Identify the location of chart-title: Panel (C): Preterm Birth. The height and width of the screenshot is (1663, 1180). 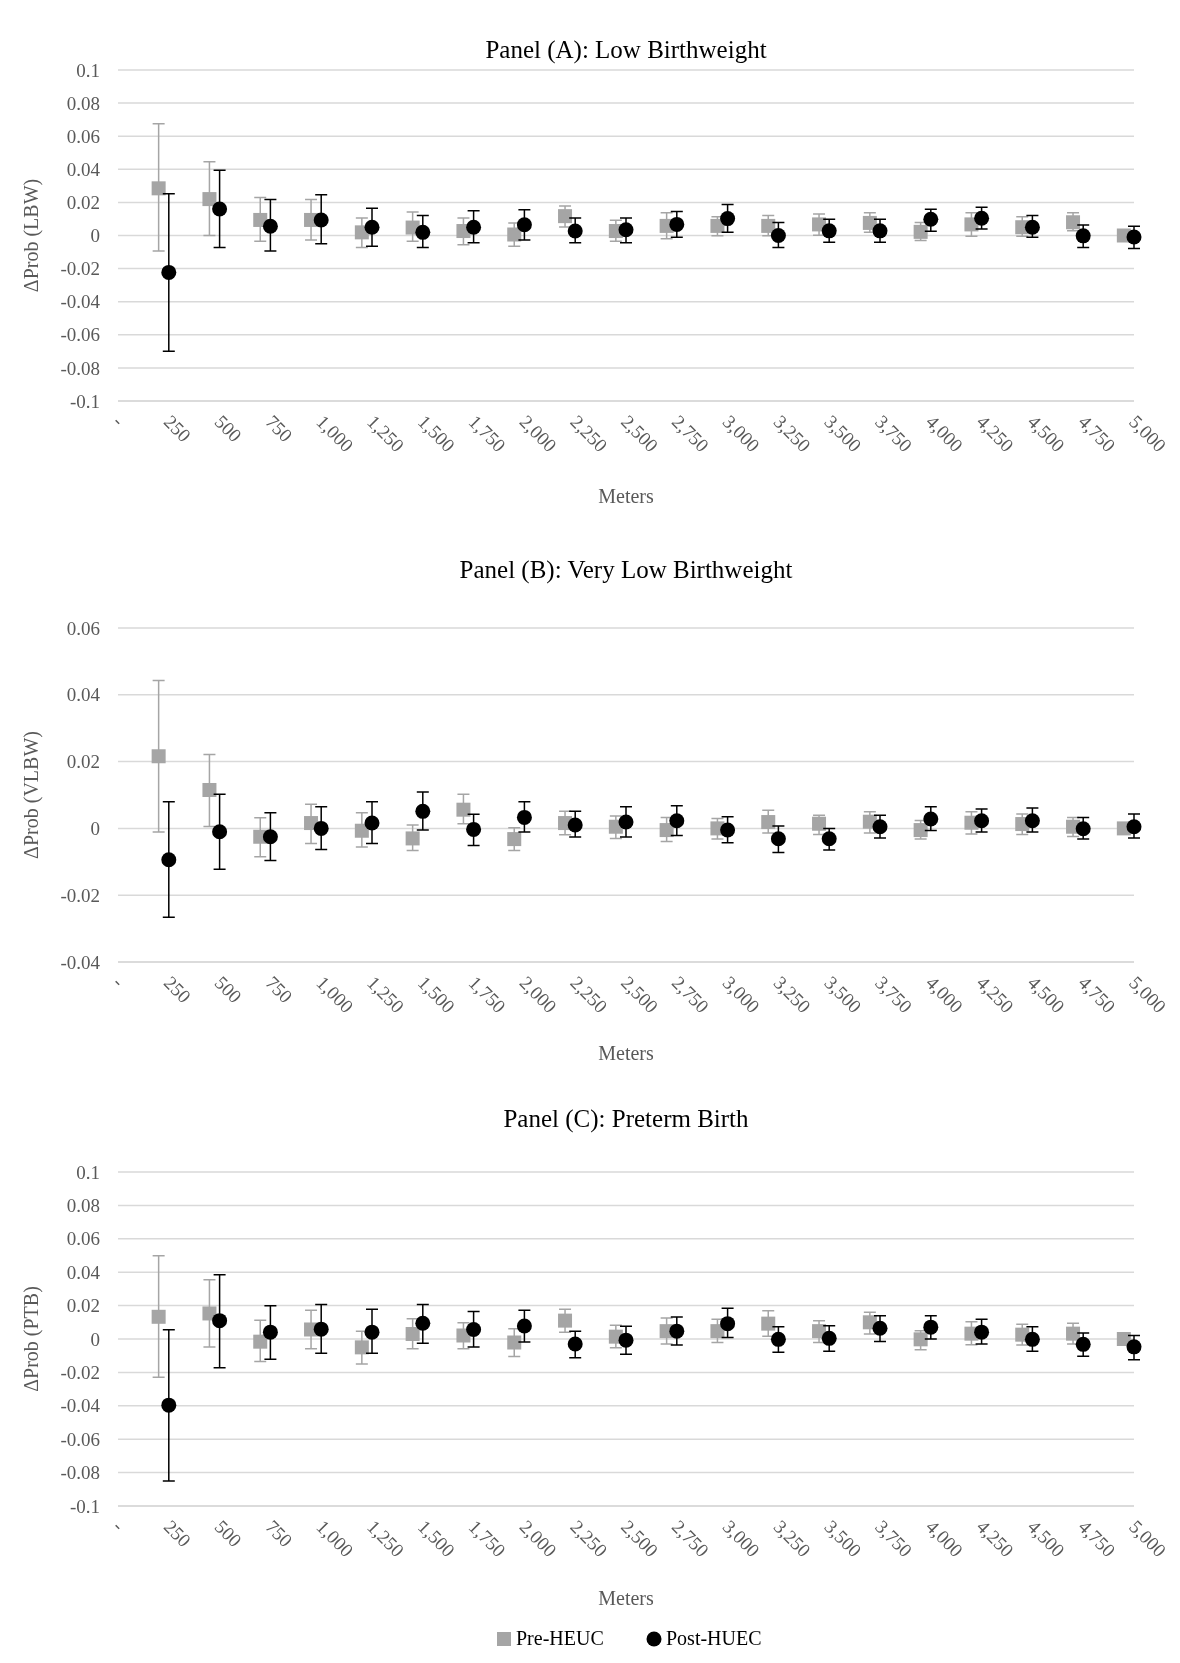
(626, 1119).